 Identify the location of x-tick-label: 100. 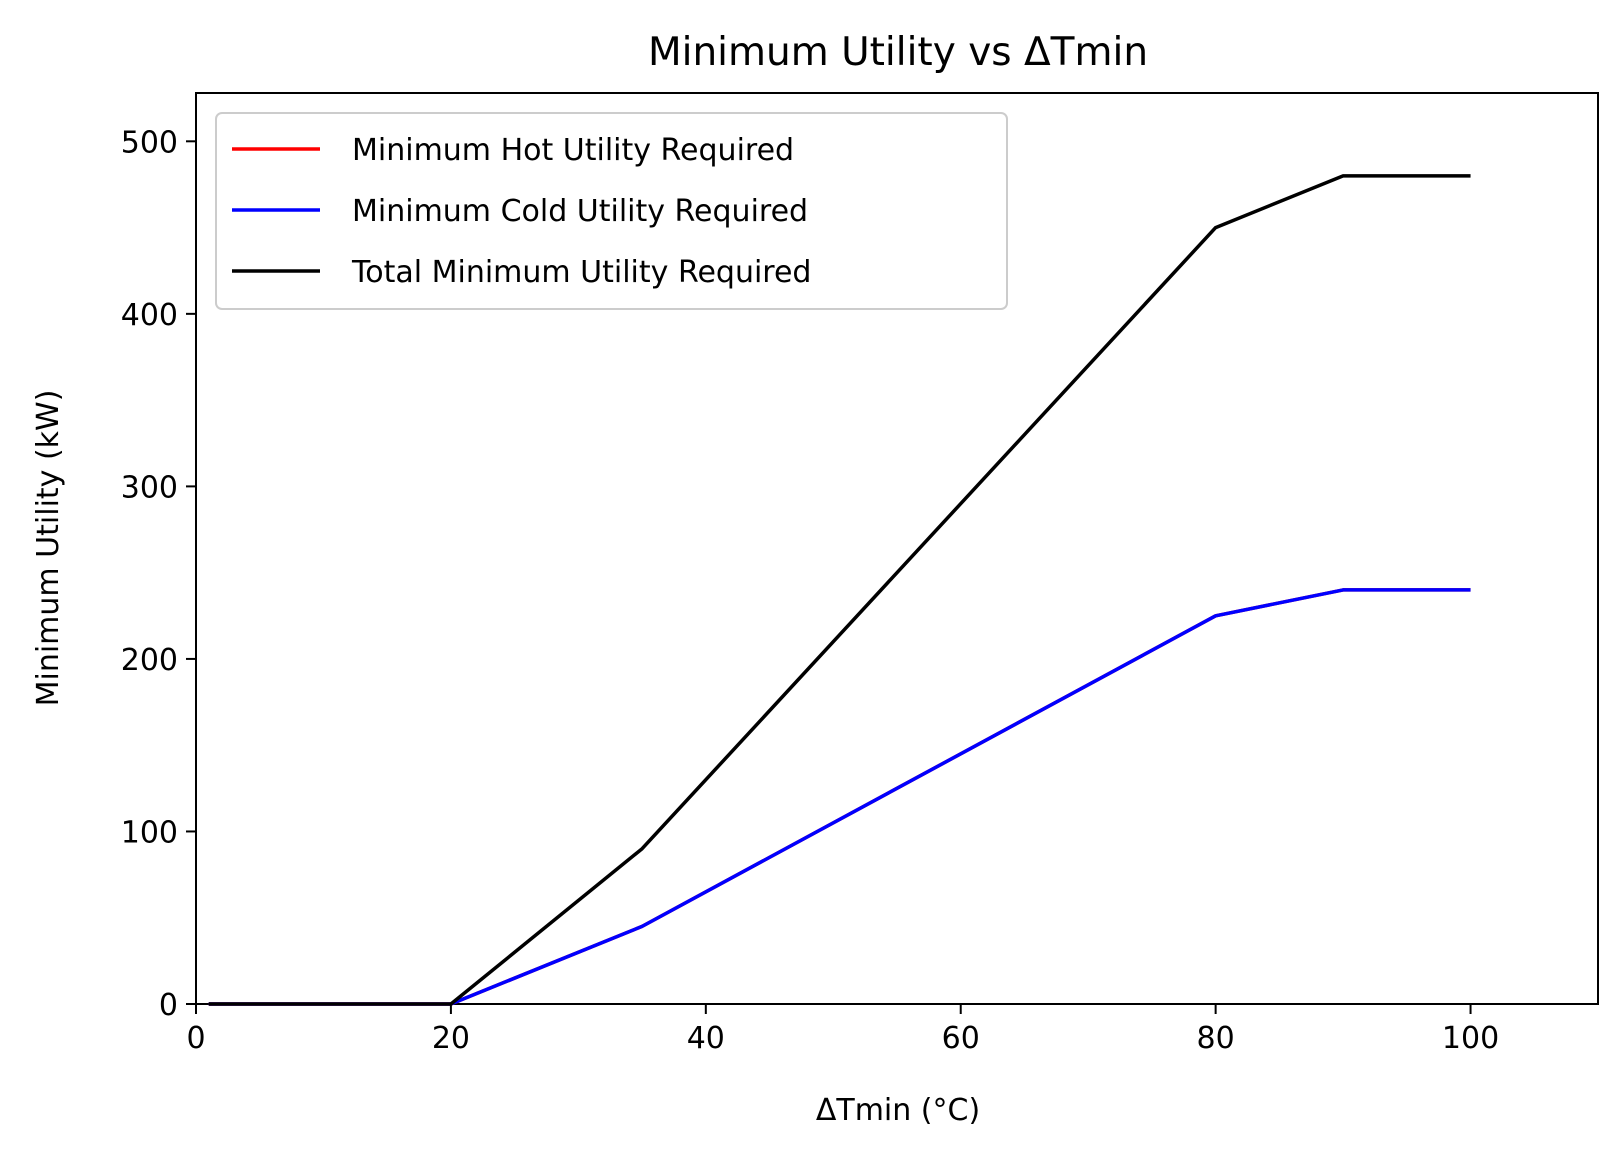
(1470, 1038).